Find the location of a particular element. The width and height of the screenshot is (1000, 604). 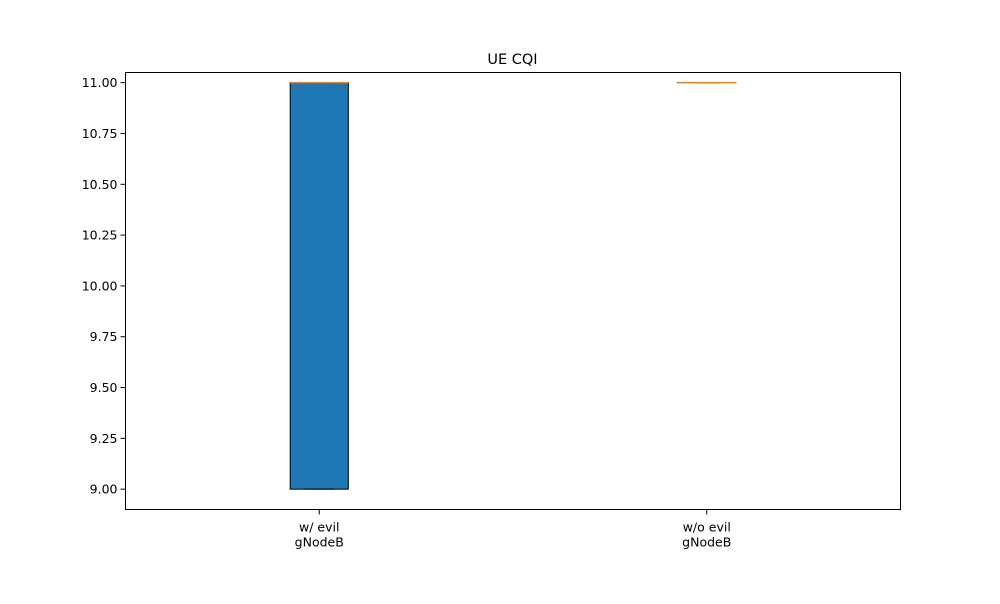

y-tick-label: 9.25 is located at coordinates (104, 438).